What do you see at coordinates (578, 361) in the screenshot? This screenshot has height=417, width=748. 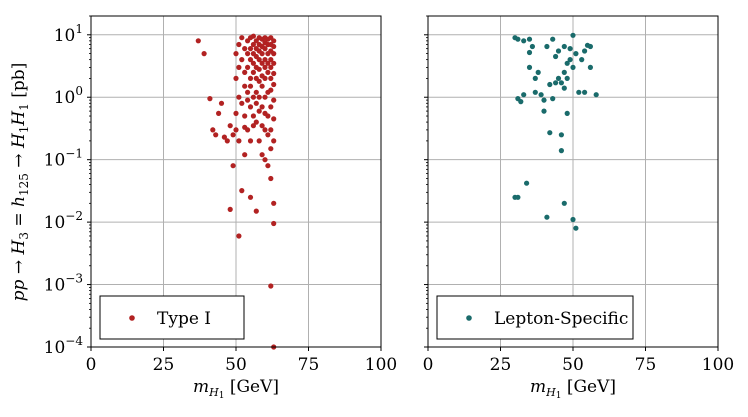 I see `x-axis: 0 25 50 75 100` at bounding box center [578, 361].